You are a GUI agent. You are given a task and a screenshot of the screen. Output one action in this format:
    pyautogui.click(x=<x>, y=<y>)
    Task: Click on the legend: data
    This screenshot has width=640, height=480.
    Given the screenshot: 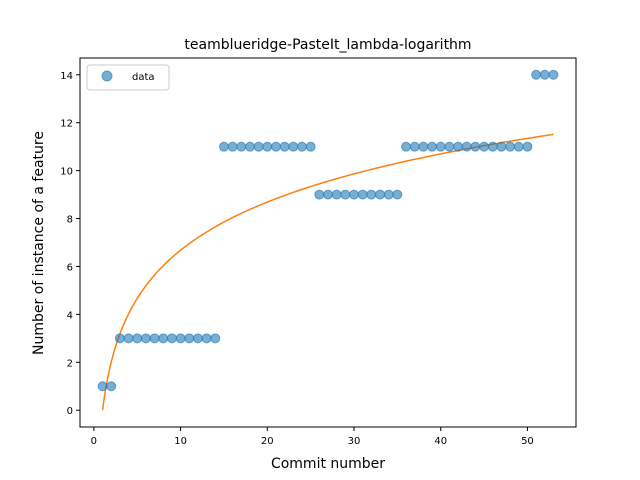 What is the action you would take?
    pyautogui.click(x=128, y=77)
    